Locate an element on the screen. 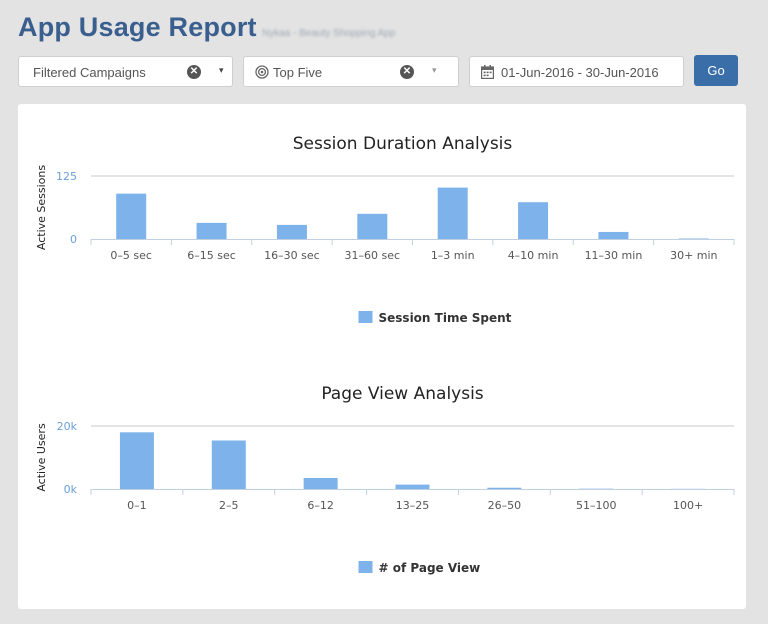  app-name-subtitle: Nykaa - Beauty Shopping App is located at coordinates (329, 33).